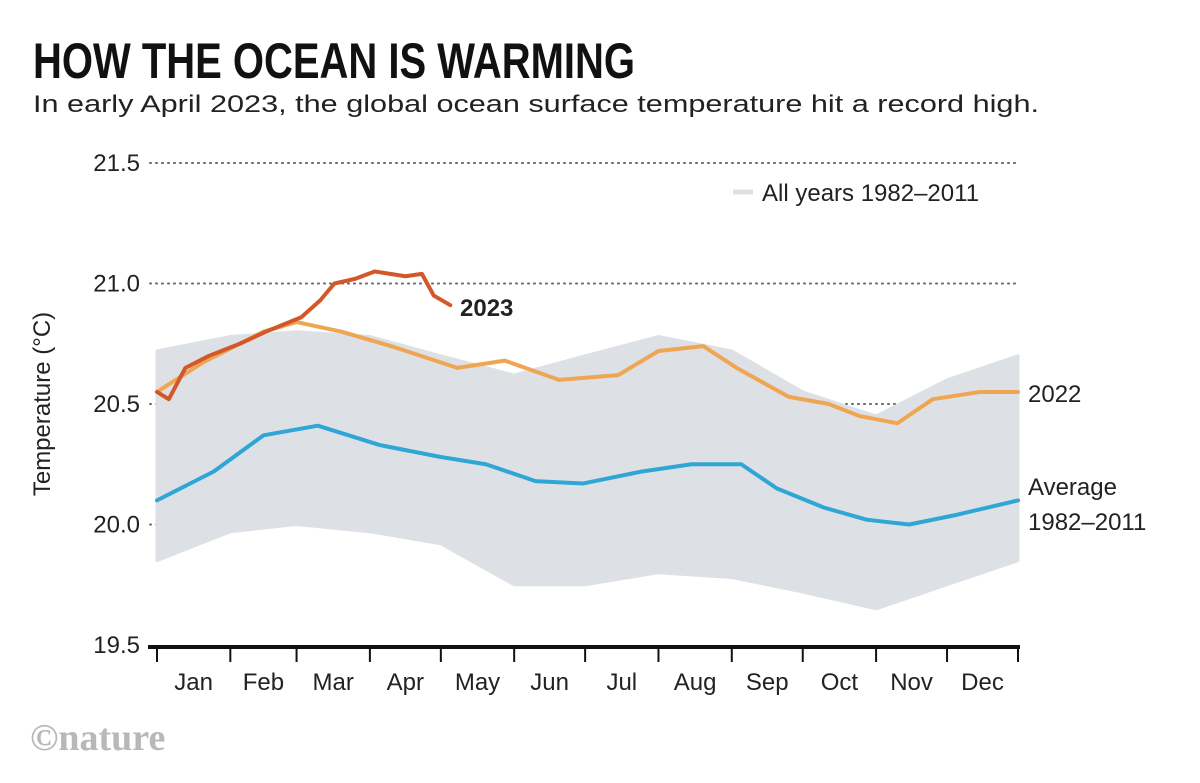  Describe the element at coordinates (334, 61) in the screenshot. I see `chart-title: HOW THE OCEAN IS WARMING` at that location.